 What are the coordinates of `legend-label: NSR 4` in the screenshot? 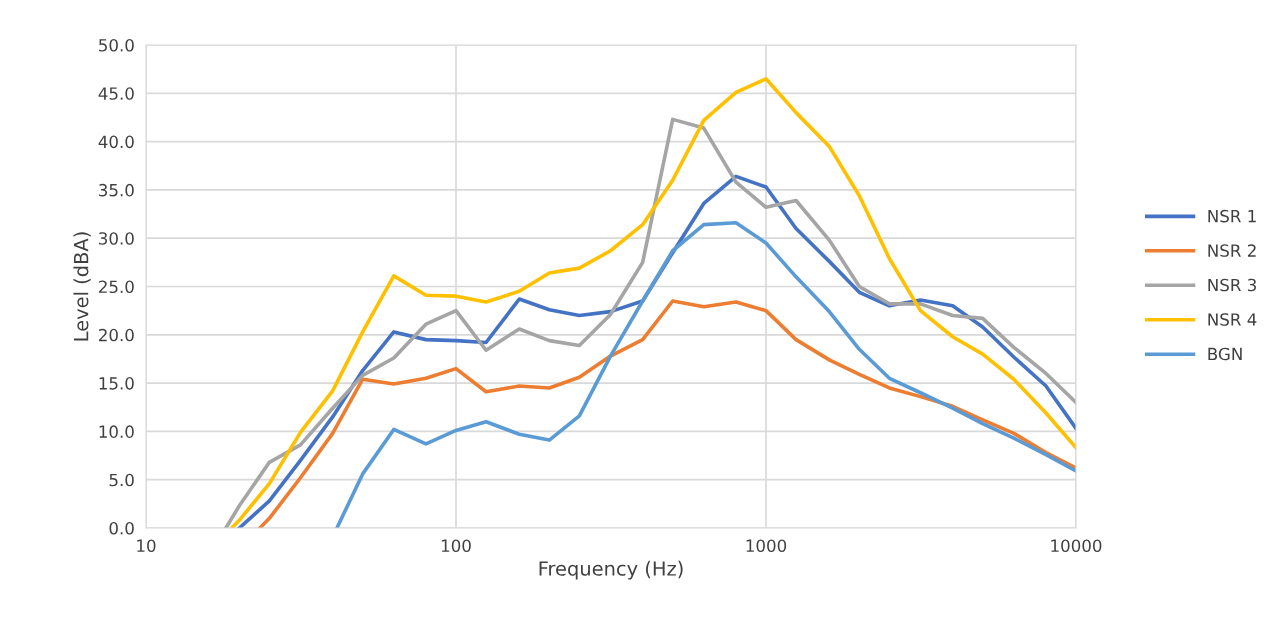 It's located at (1232, 319).